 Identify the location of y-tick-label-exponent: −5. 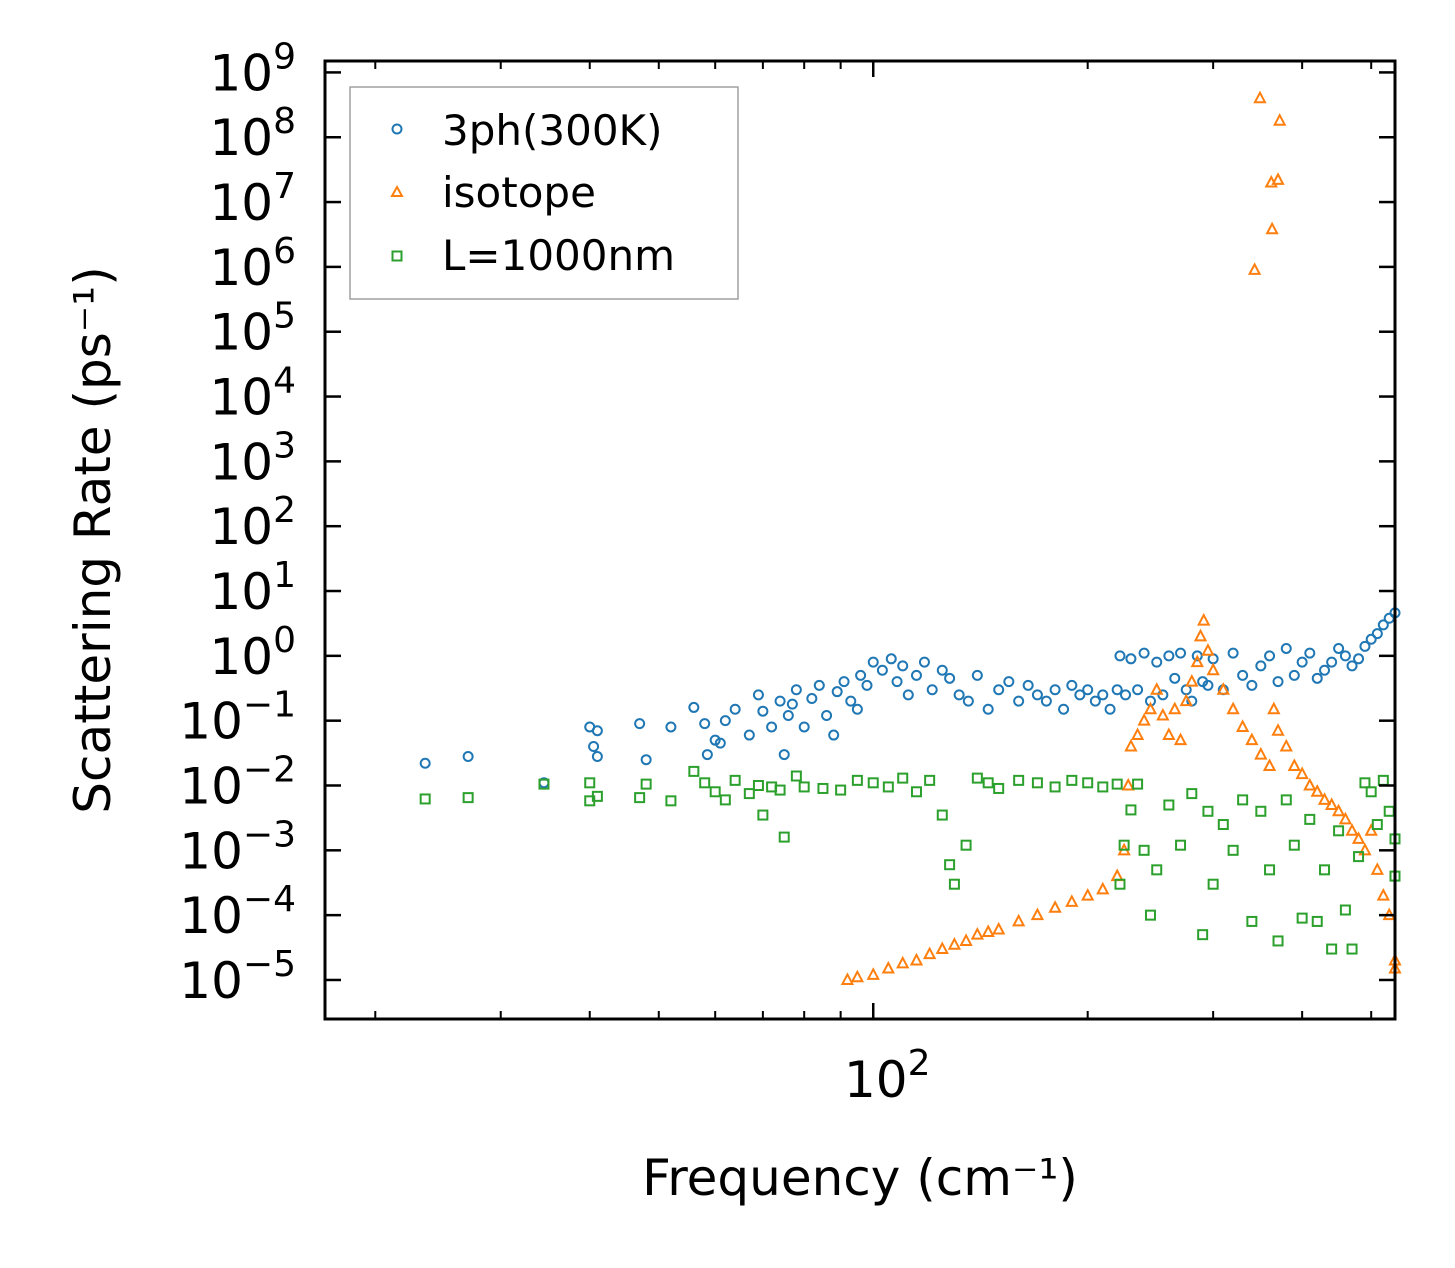
(269, 964).